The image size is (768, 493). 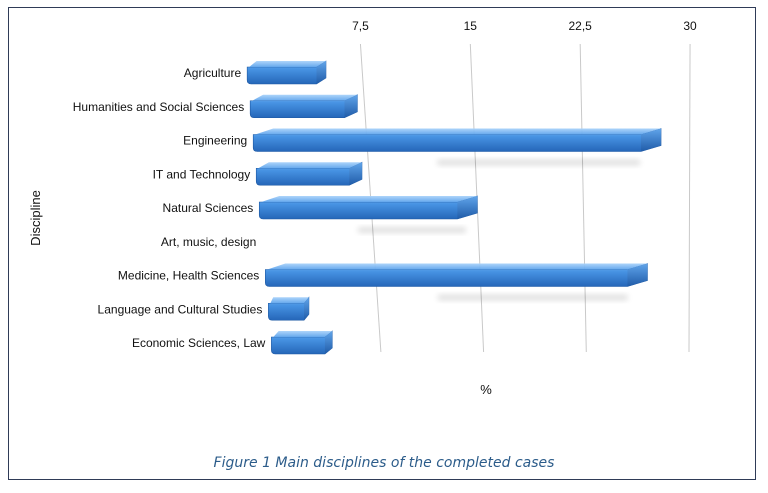 What do you see at coordinates (213, 73) in the screenshot?
I see `category-label: Agriculture` at bounding box center [213, 73].